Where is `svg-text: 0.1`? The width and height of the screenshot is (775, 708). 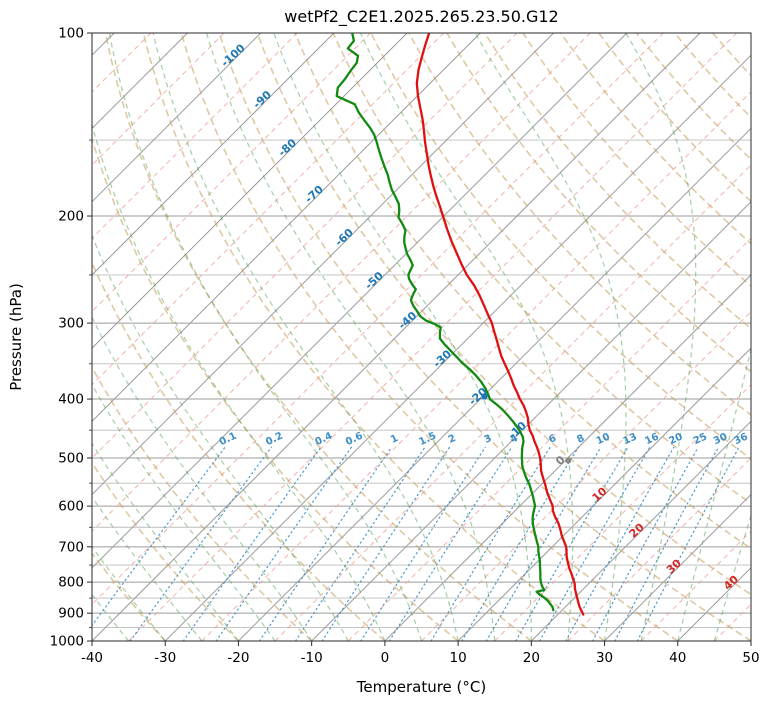 svg-text: 0.1 is located at coordinates (228, 439).